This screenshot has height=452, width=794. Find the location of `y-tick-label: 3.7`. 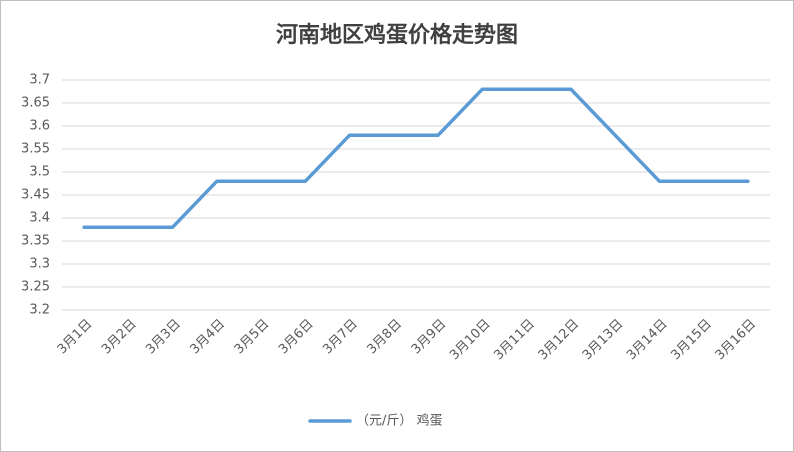

y-tick-label: 3.7 is located at coordinates (39, 80).